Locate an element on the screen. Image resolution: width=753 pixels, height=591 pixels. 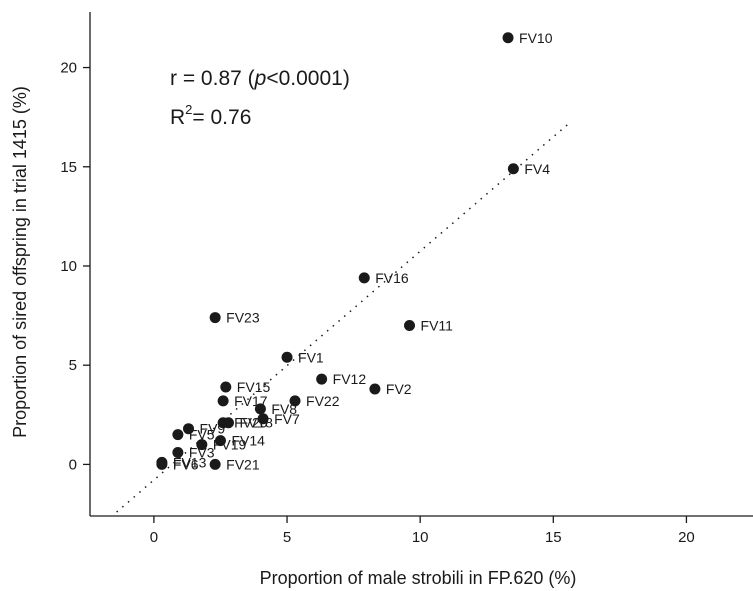
r-squared: R2= 0.76 is located at coordinates (210, 115).